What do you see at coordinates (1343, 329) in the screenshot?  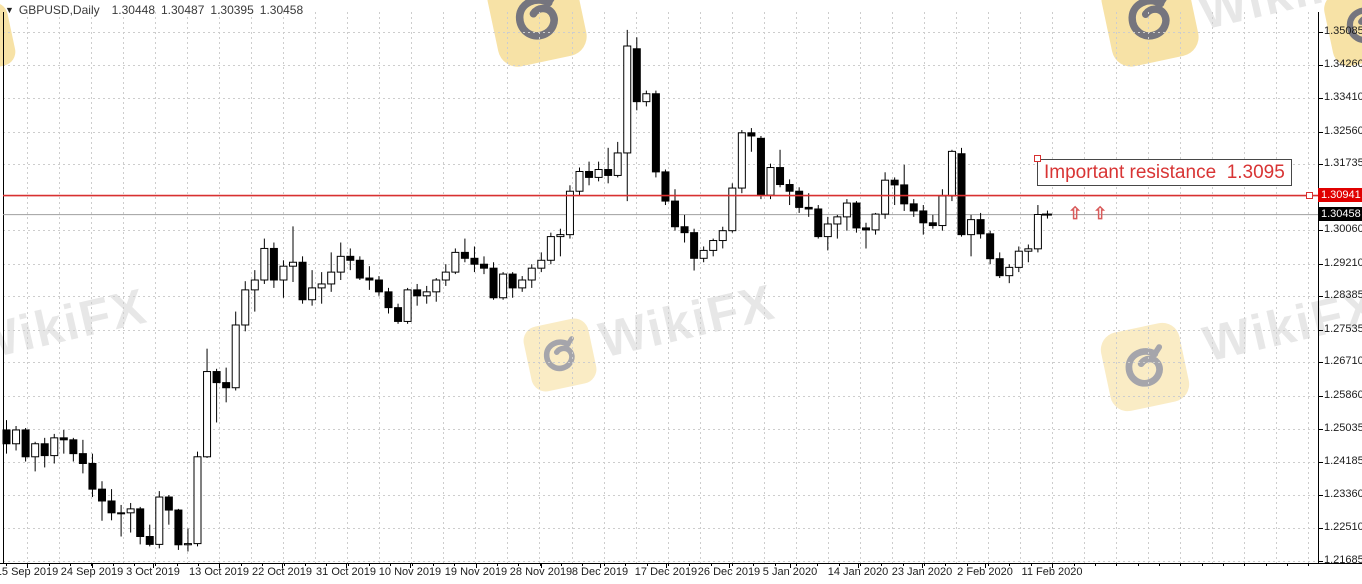 I see `y-axis-label: 1.27535` at bounding box center [1343, 329].